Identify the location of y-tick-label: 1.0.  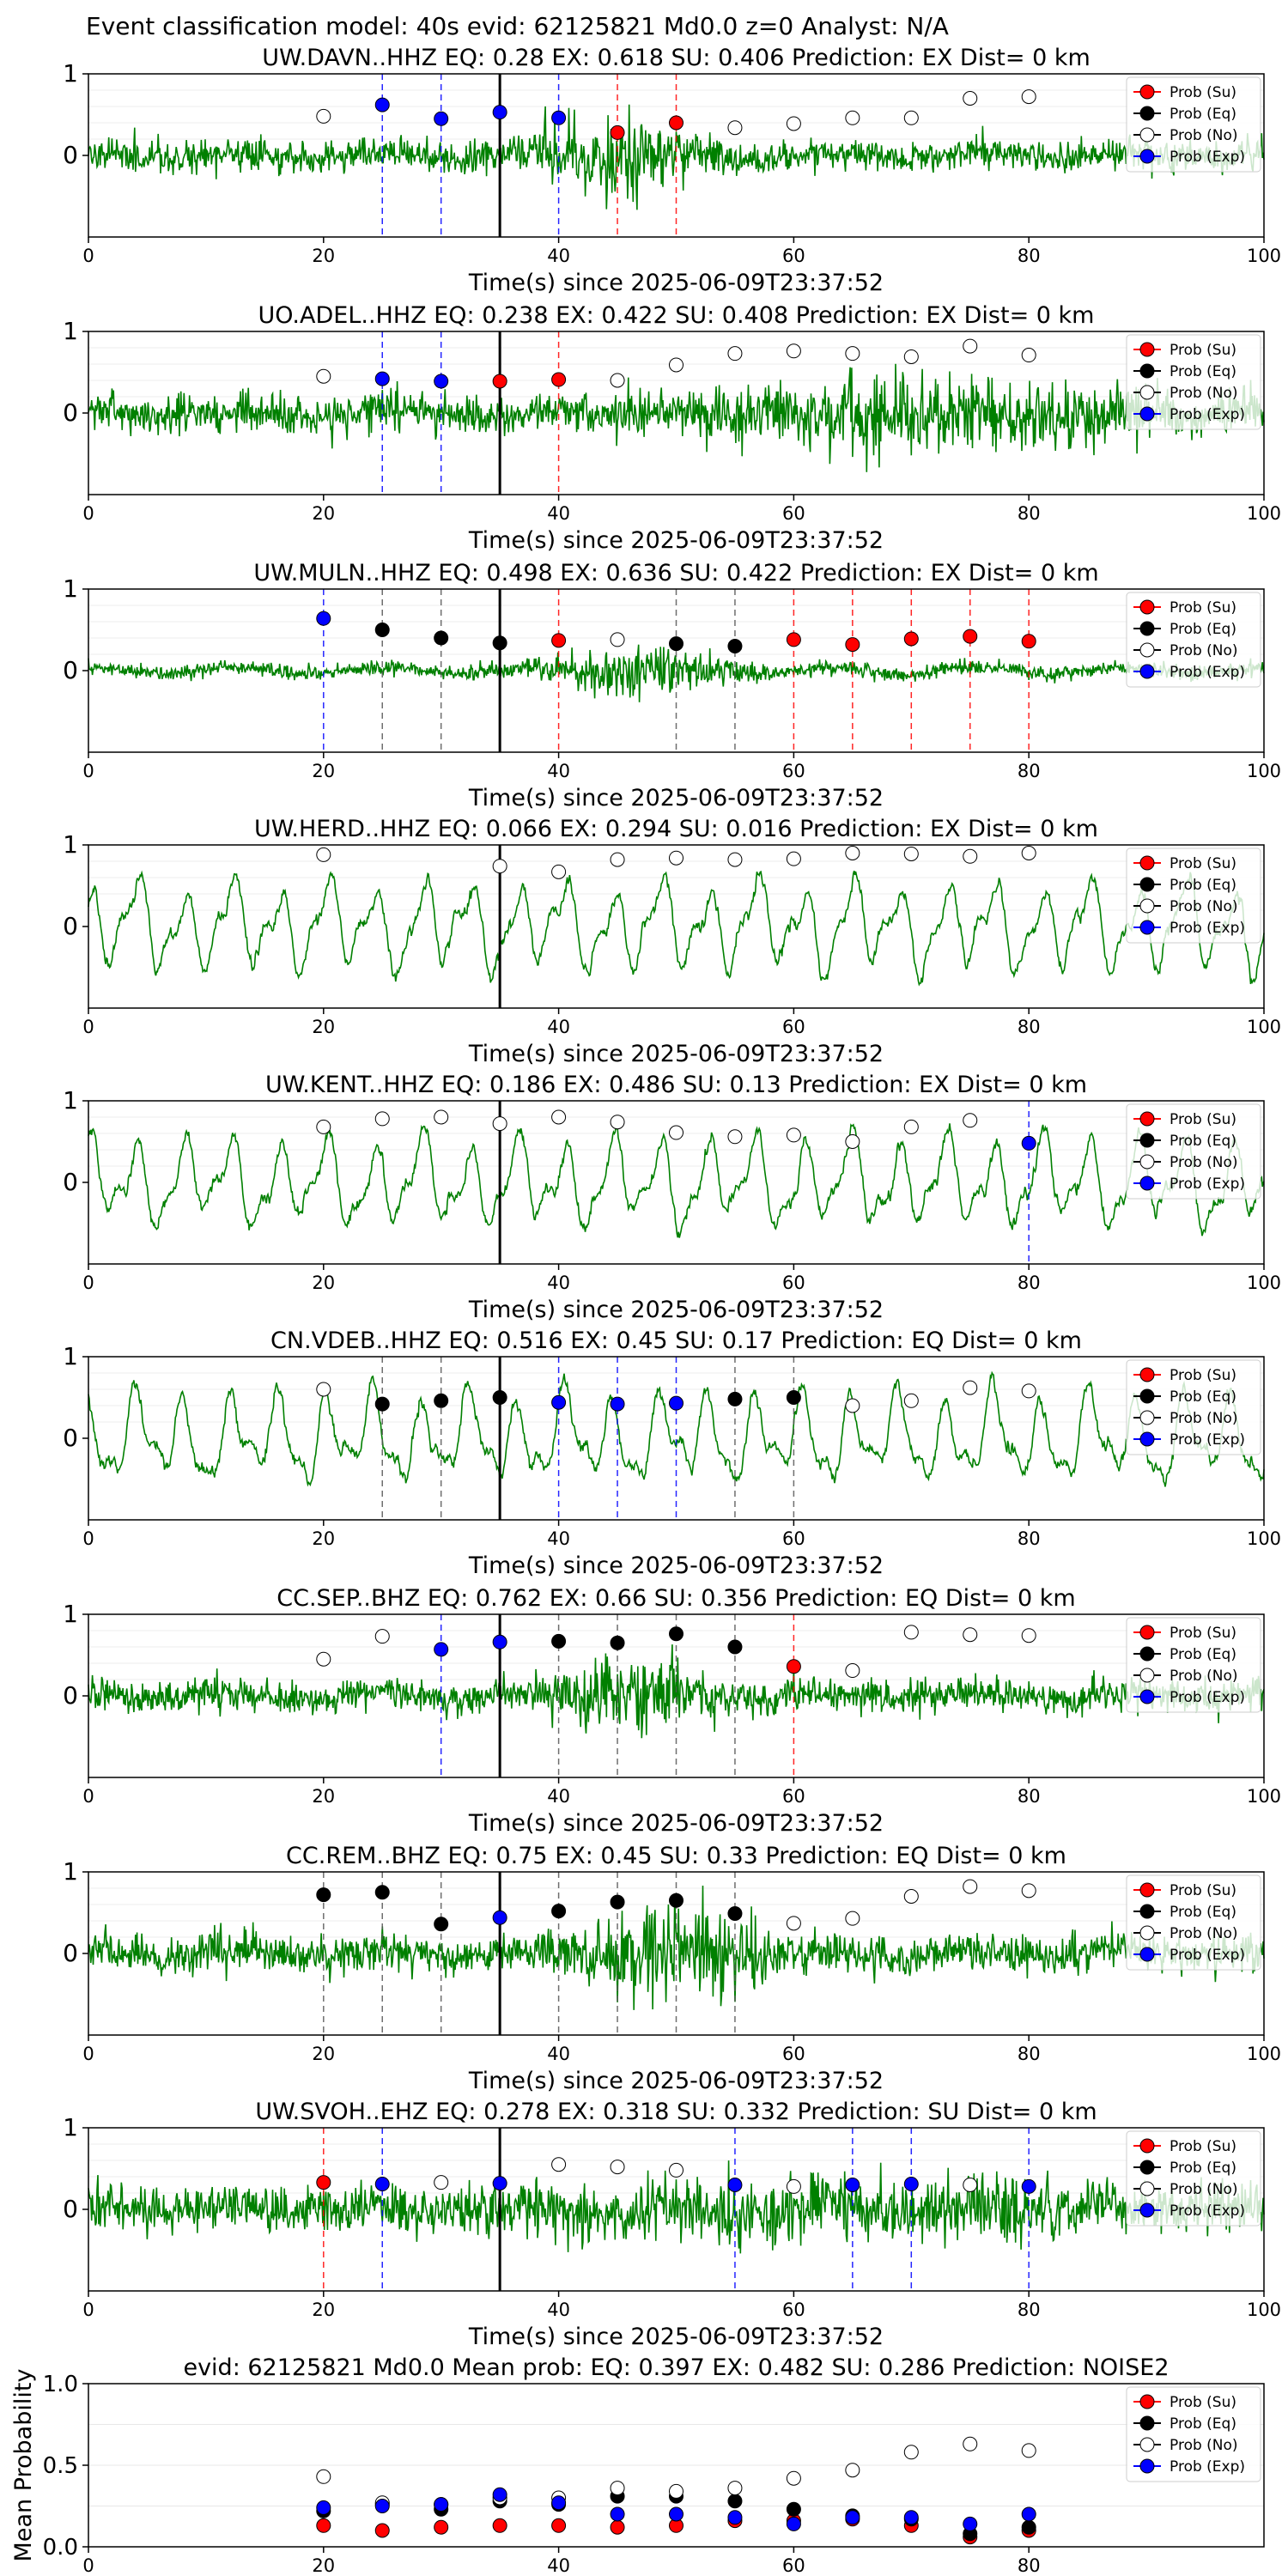
(61, 2384).